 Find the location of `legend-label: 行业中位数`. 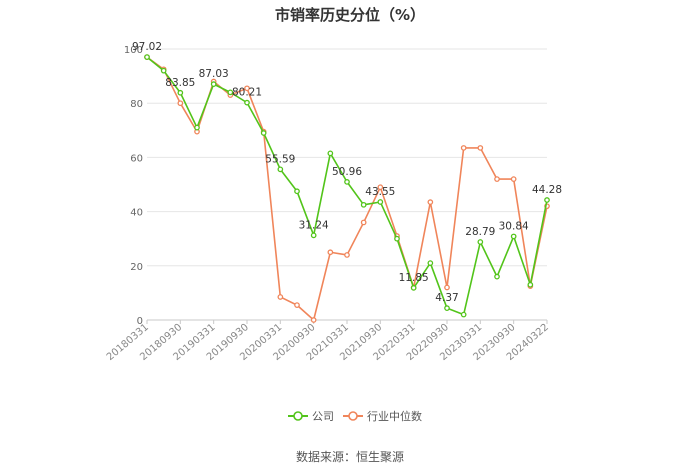

legend-label: 行业中位数 is located at coordinates (394, 416).